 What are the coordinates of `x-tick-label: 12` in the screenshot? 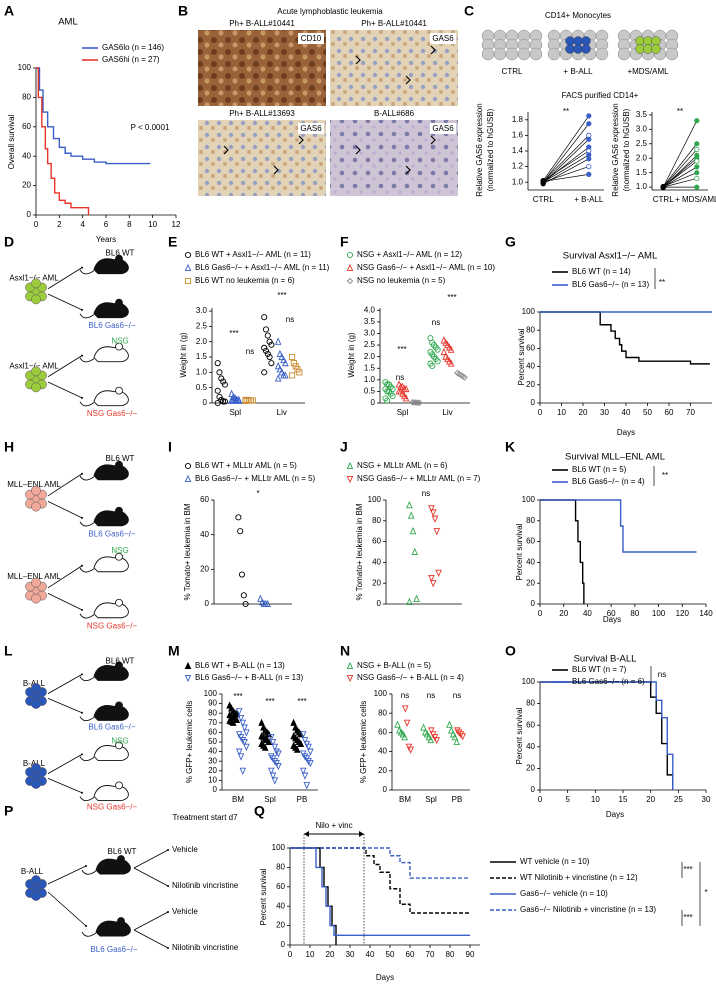 It's located at (176, 224).